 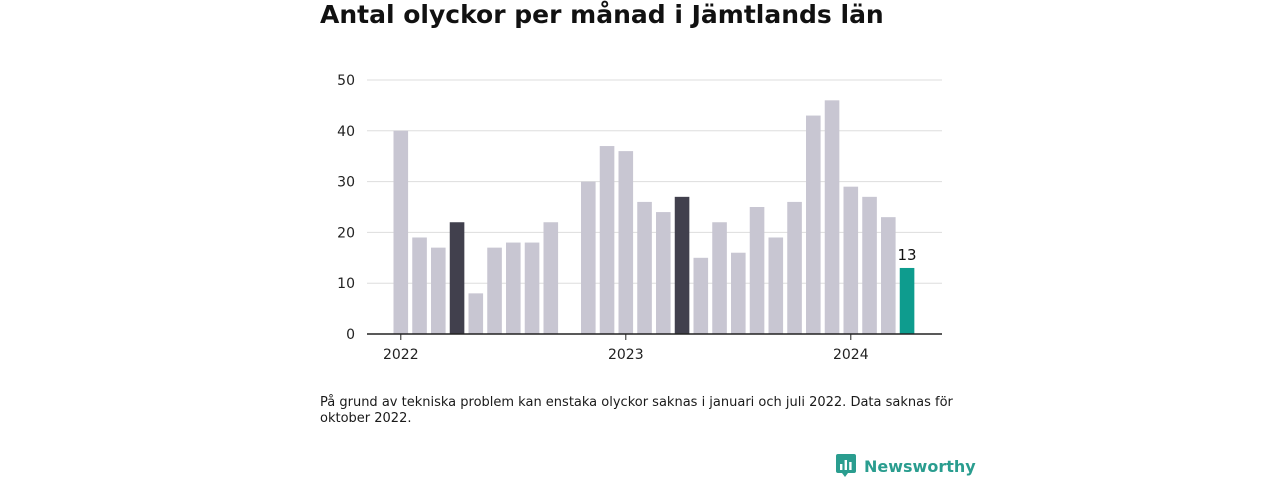 What do you see at coordinates (346, 208) in the screenshot?
I see `y-axis-ticks: 0 10 20 30 40 50` at bounding box center [346, 208].